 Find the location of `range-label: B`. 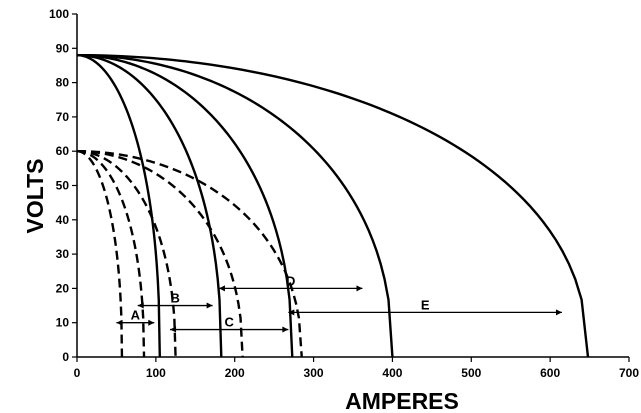

range-label: B is located at coordinates (174, 298).